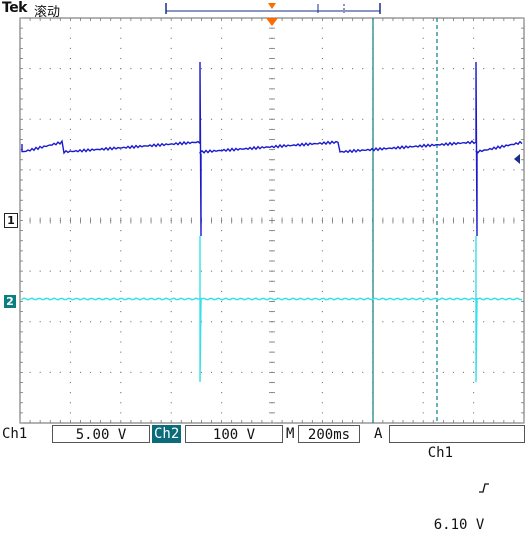  Describe the element at coordinates (167, 434) in the screenshot. I see `ch2-label: Ch2` at that location.